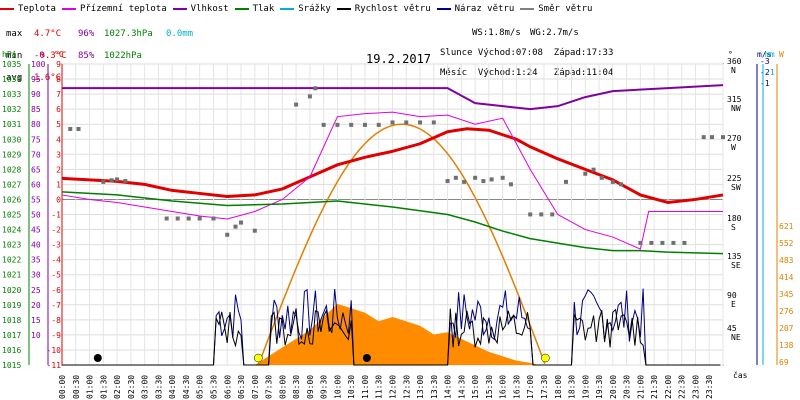 This screenshot has width=800, height=400. I want to click on series-line-vlhkost, so click(393, 97).